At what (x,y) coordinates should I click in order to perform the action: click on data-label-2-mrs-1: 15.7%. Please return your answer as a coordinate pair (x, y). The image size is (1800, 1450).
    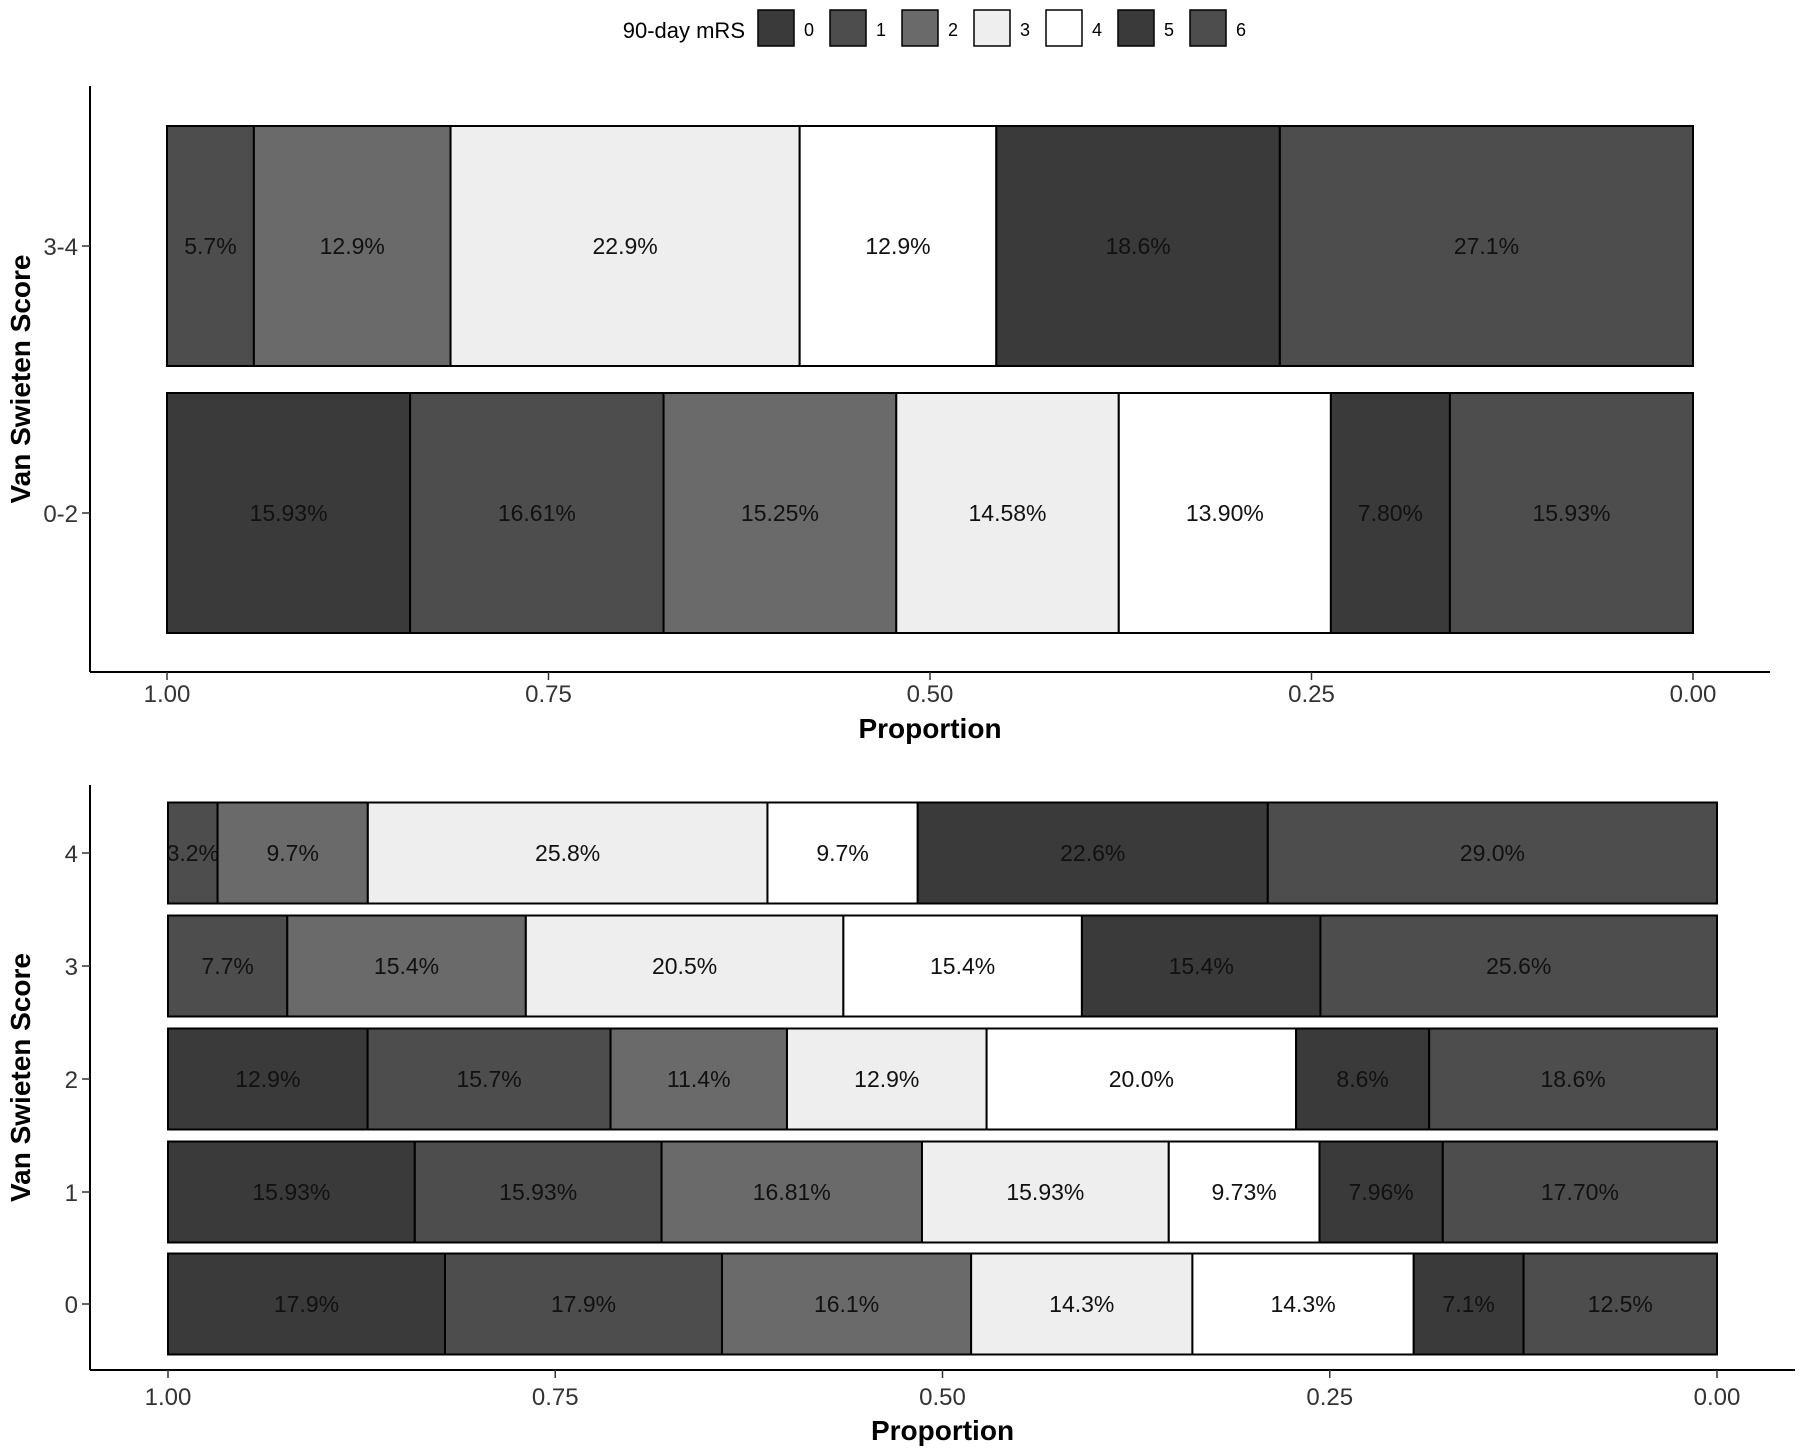
    Looking at the image, I should click on (488, 1079).